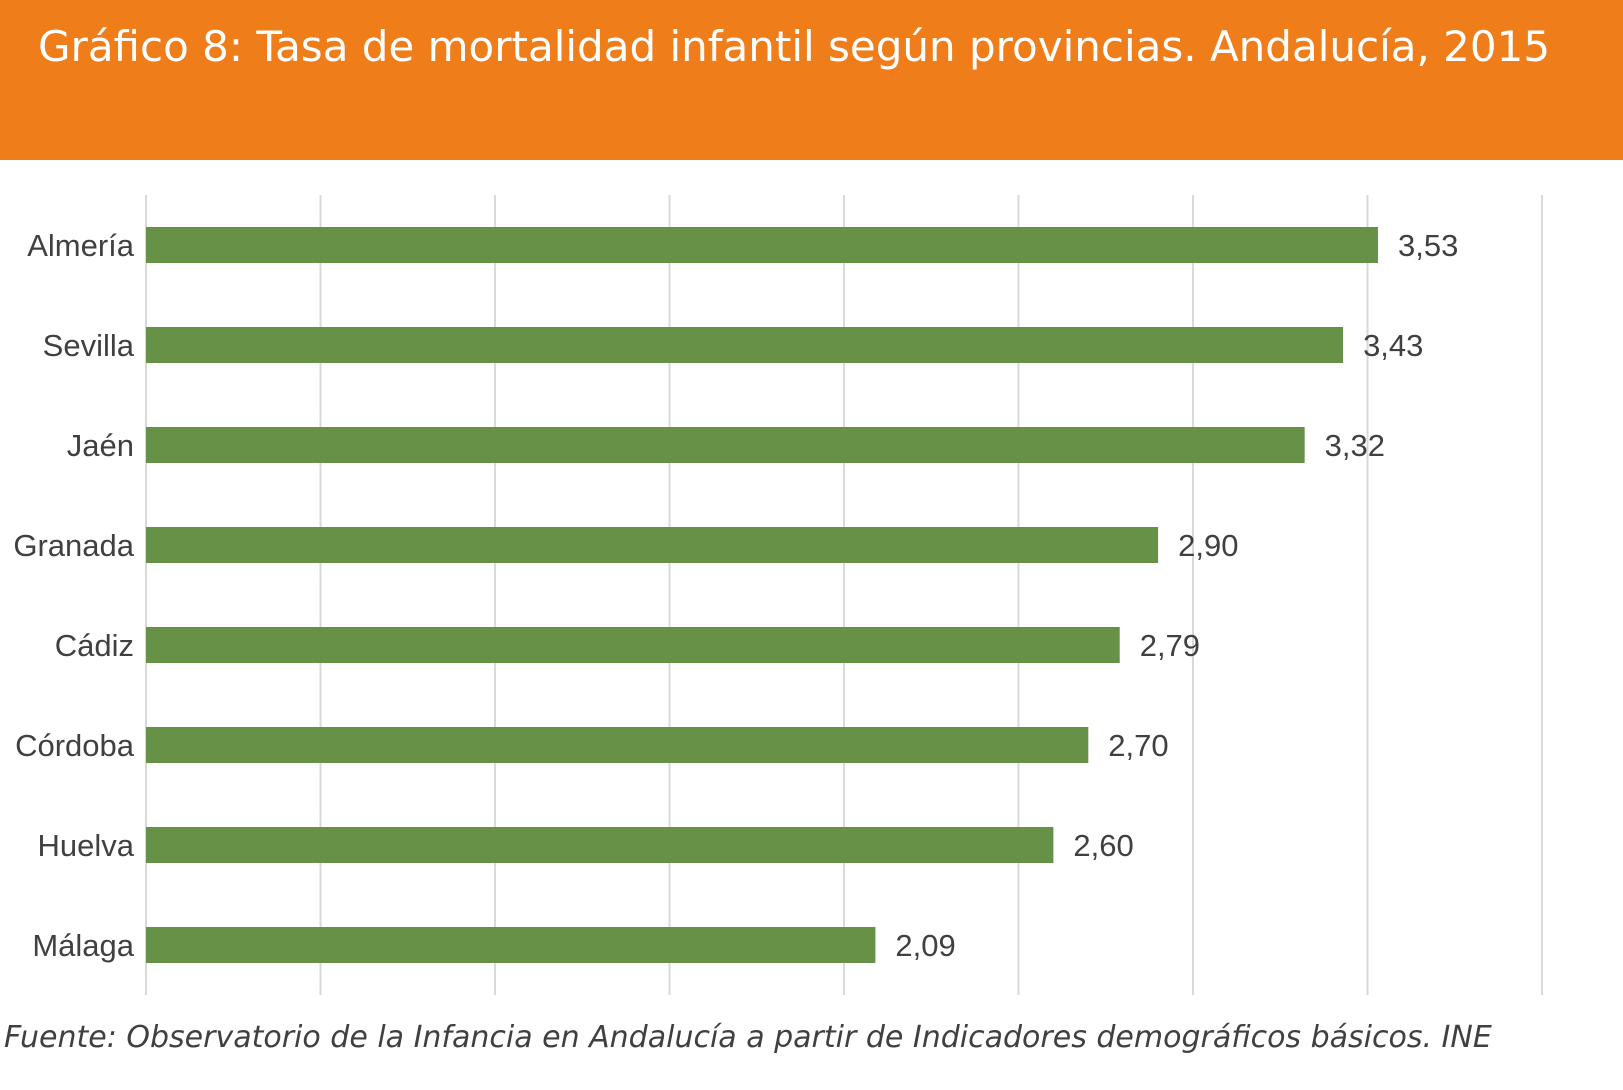 The image size is (1623, 1090). I want to click on value-label: 2,09, so click(925, 945).